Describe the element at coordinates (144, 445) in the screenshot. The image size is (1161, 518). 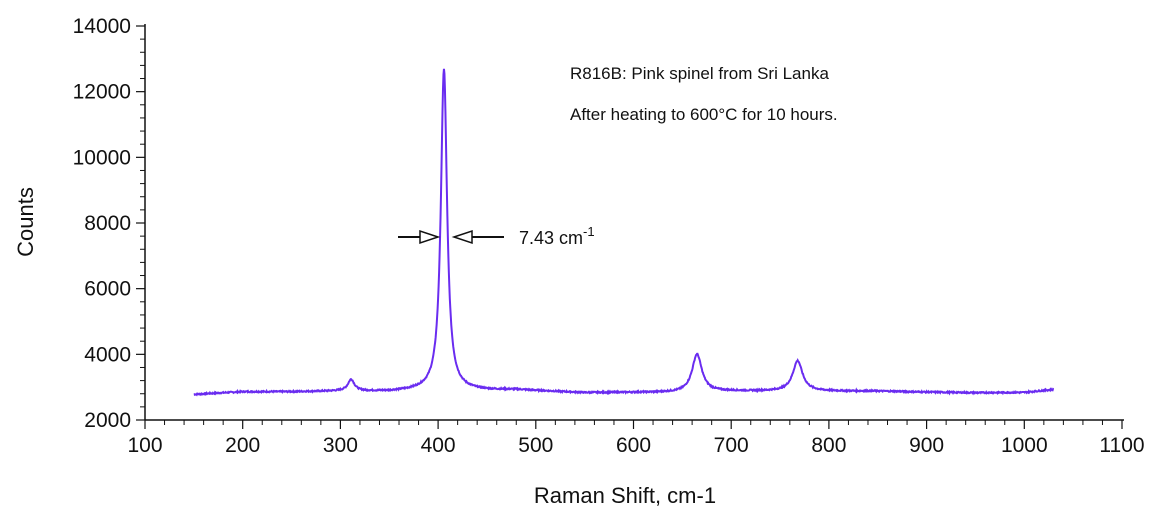
I see `x-tick-label: 100` at that location.